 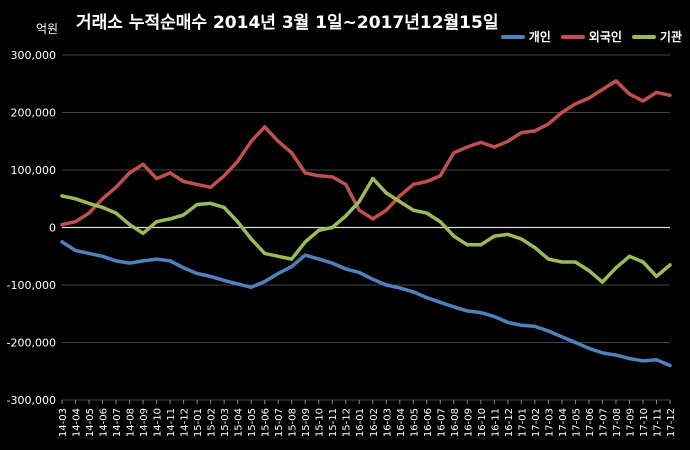 What do you see at coordinates (441, 422) in the screenshot?
I see `x-tick-label: 16-07` at bounding box center [441, 422].